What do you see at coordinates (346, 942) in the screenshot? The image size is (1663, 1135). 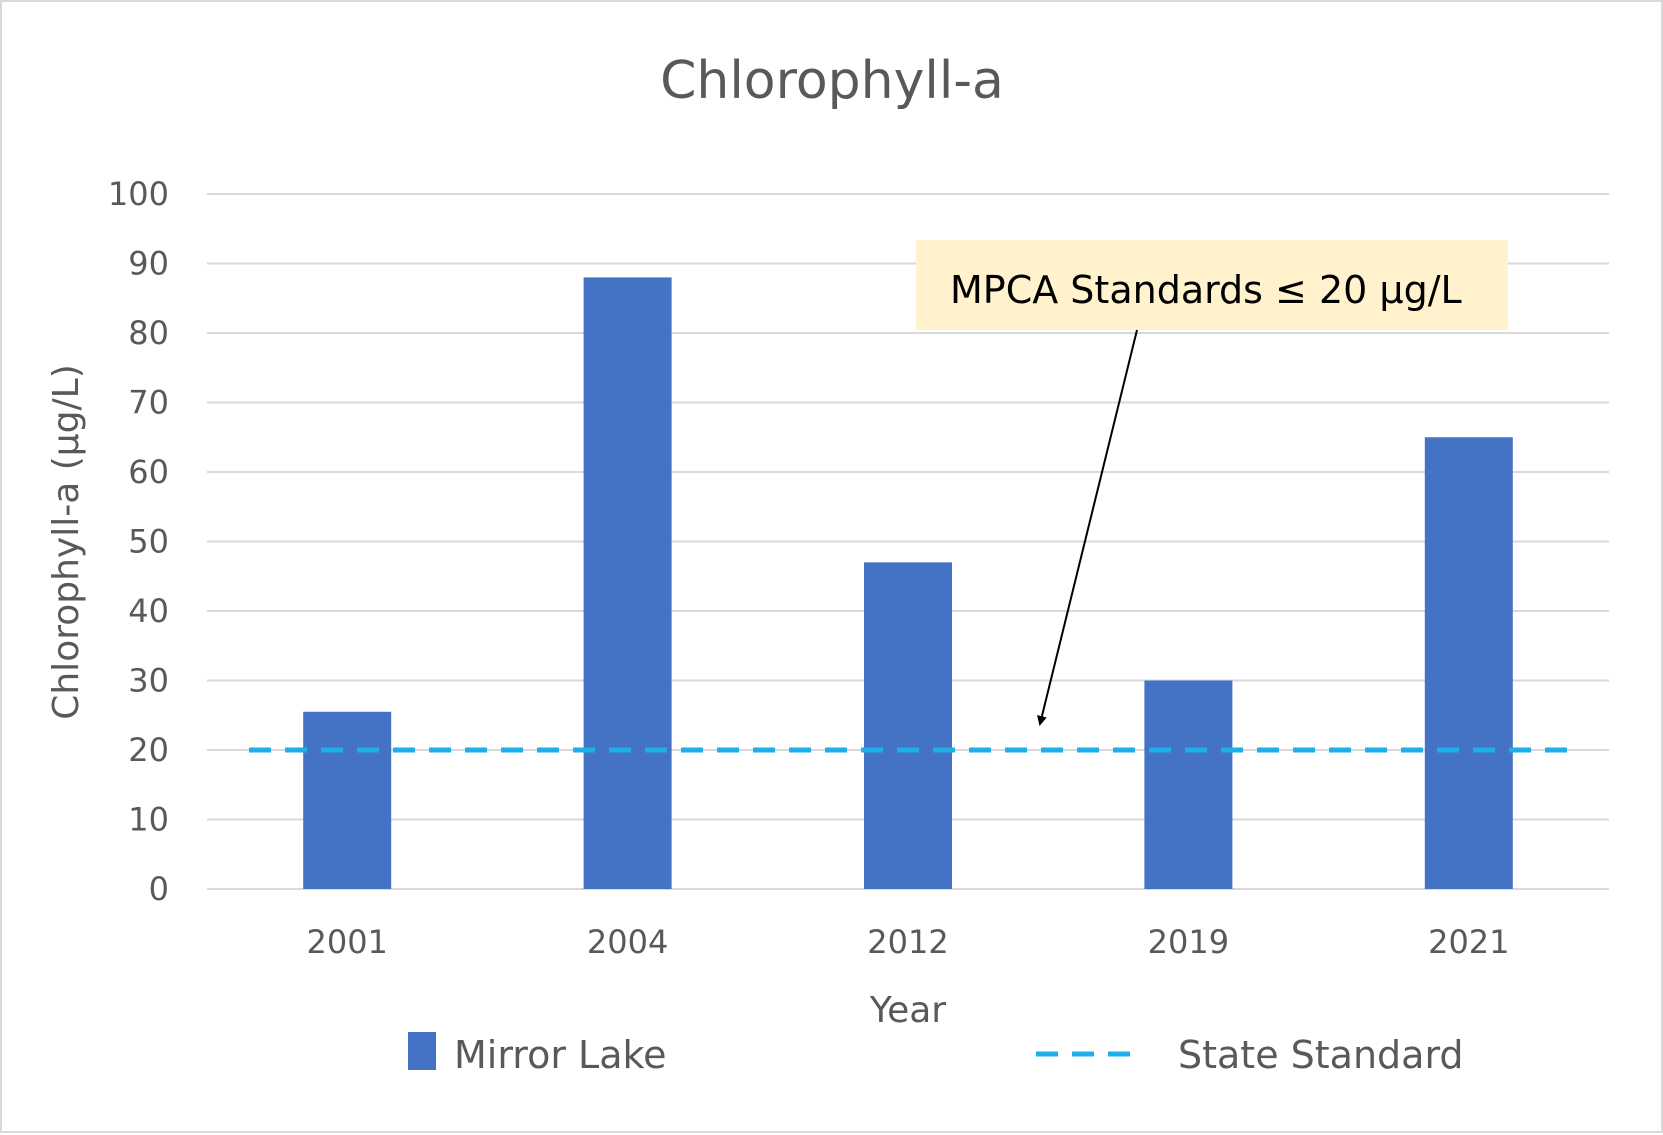 I see `x-tick-label: 2001` at bounding box center [346, 942].